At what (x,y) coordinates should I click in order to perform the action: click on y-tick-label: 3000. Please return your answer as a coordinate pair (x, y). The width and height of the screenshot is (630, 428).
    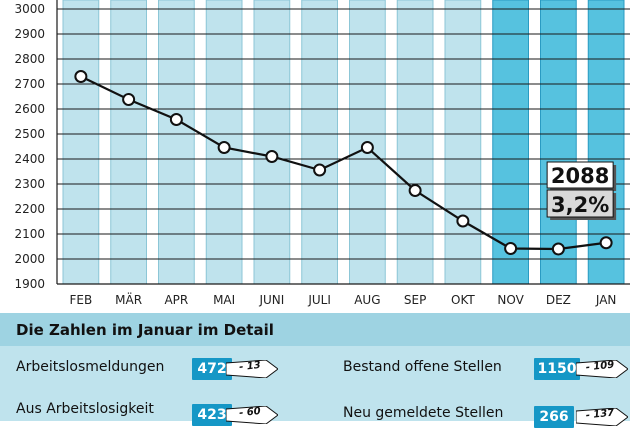
    Looking at the image, I should click on (29, 9).